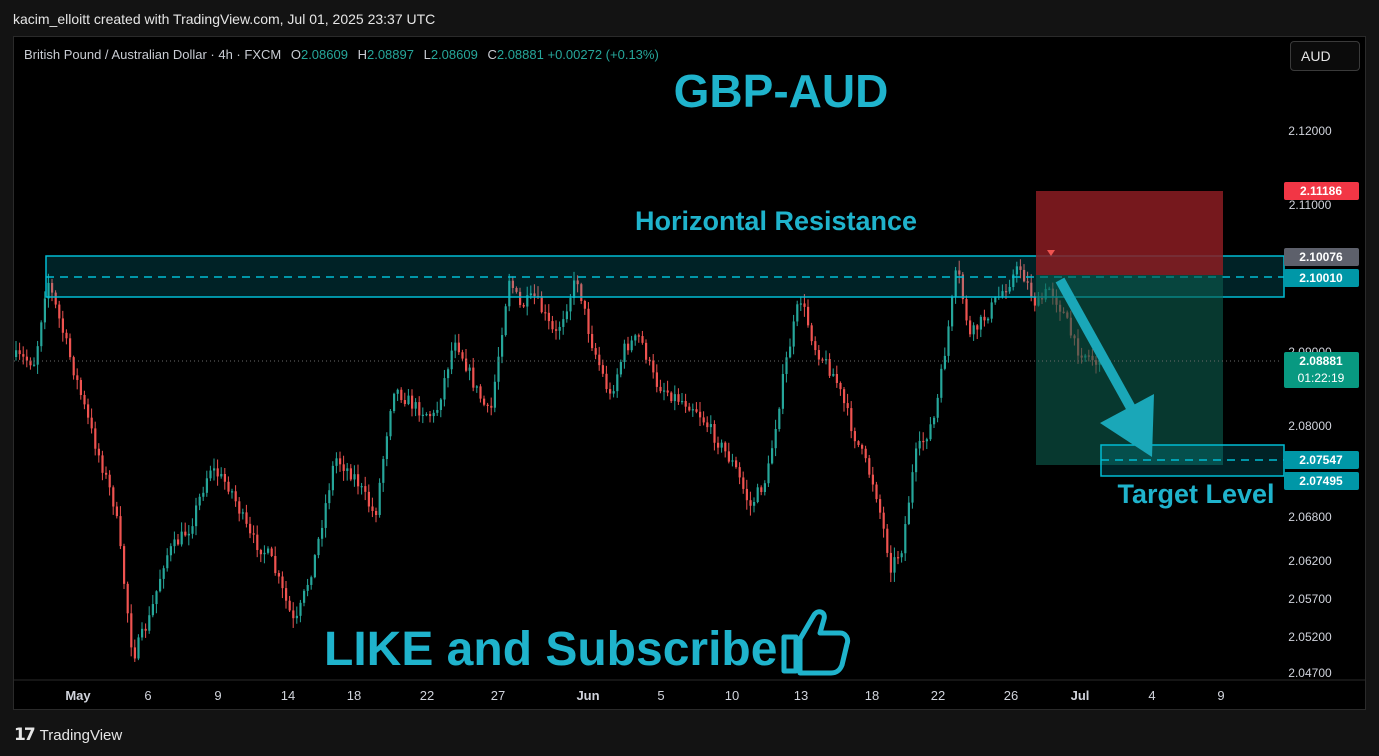  I want to click on price-tag-resistance, so click(1321, 278).